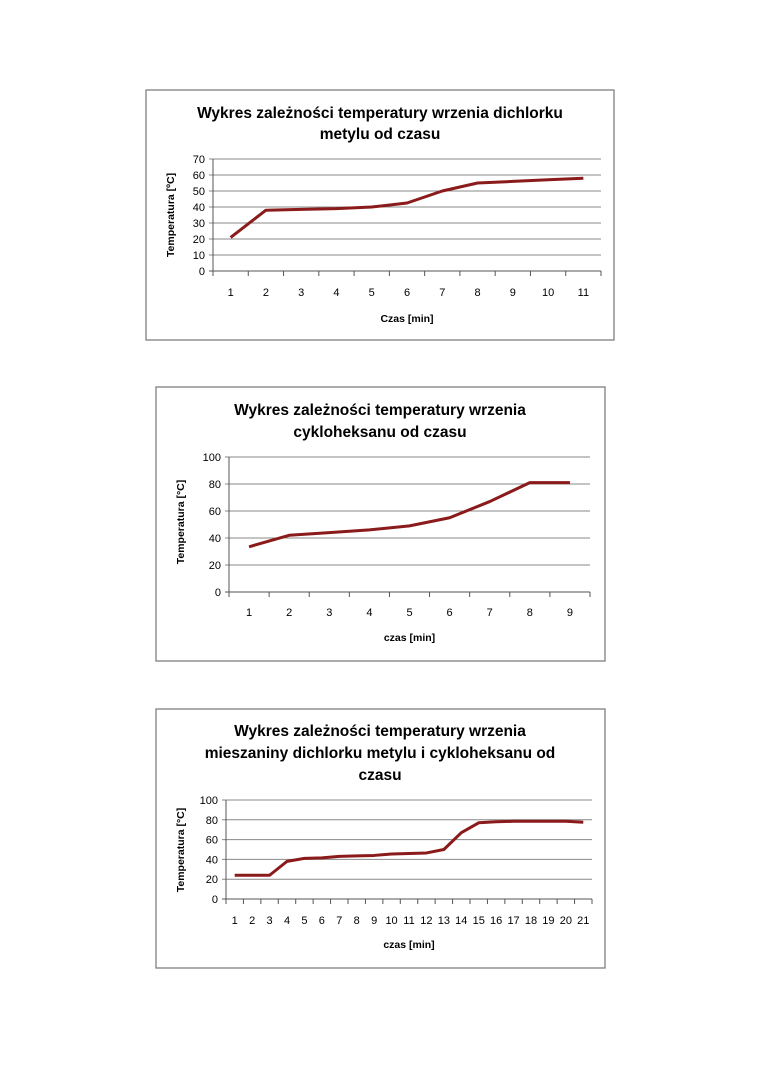  What do you see at coordinates (379, 775) in the screenshot?
I see `chart-title-line: czasu` at bounding box center [379, 775].